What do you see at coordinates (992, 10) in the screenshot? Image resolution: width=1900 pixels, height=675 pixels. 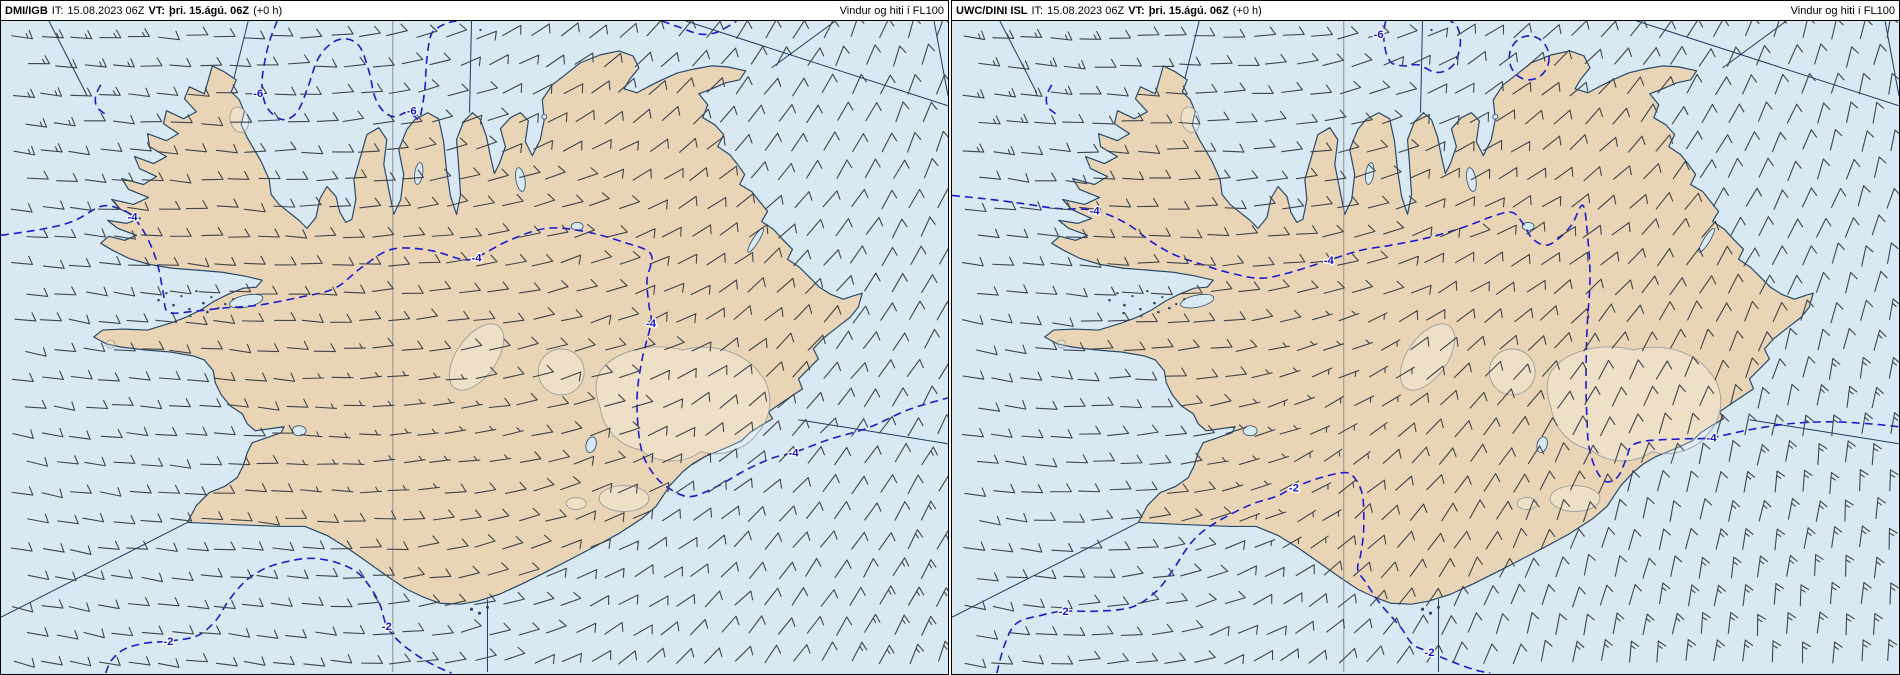 I see `model-name: UWC/DINI ISL` at bounding box center [992, 10].